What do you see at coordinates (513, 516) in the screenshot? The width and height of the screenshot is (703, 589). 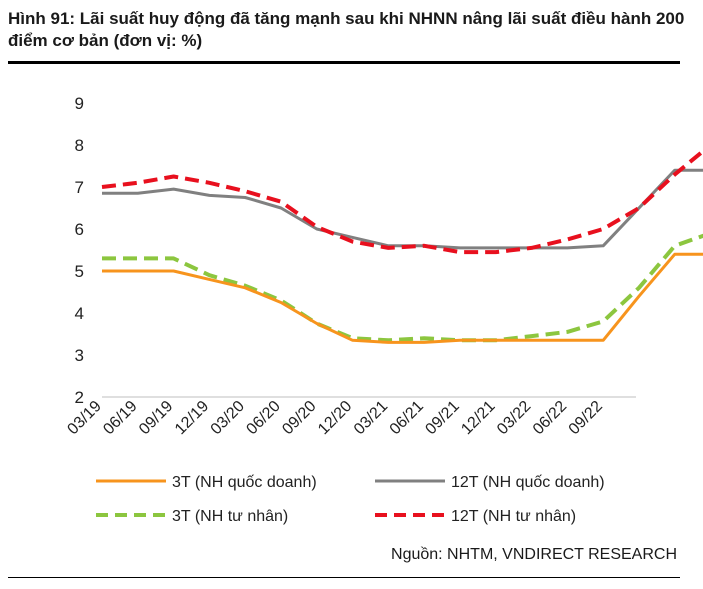 I see `legend-label: 12T (NH tư nhân)` at bounding box center [513, 516].